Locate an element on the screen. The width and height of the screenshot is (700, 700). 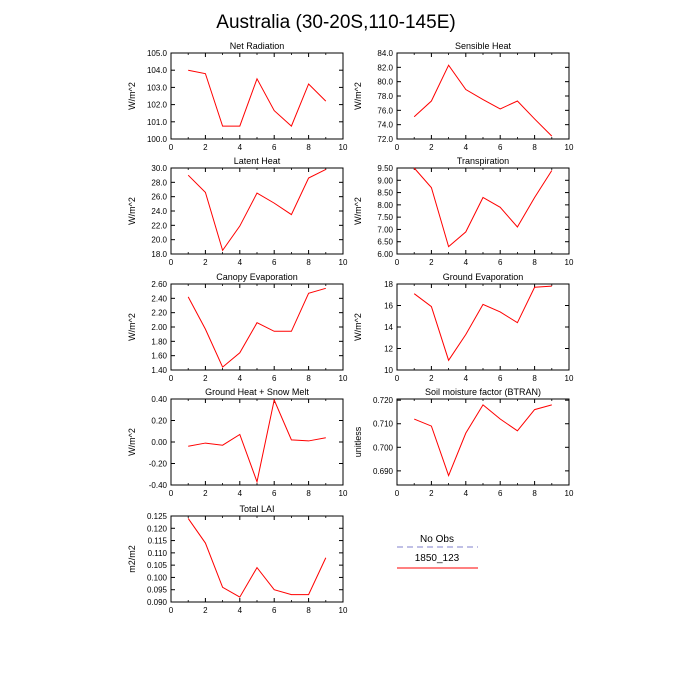
y-tick-label: 72.0 is located at coordinates (385, 139).